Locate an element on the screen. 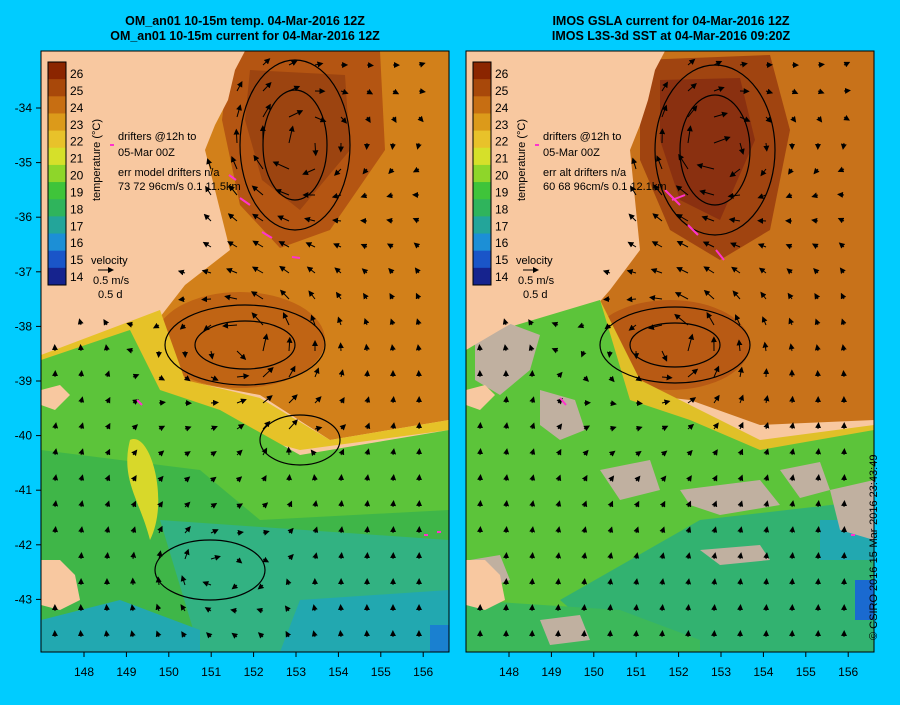 This screenshot has height=705, width=900. left-colorbar-tick: 23 is located at coordinates (77, 125).